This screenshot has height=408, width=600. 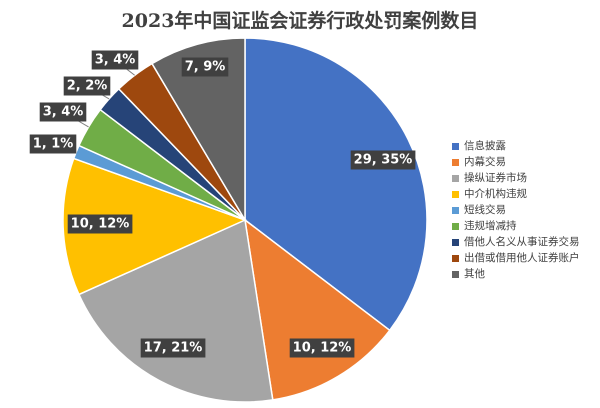 I want to click on legend-label: 信息披露, so click(x=485, y=146).